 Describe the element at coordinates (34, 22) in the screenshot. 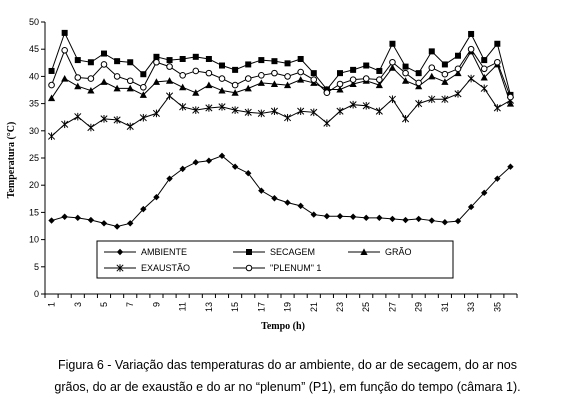

I see `y-tick-label: 50` at that location.